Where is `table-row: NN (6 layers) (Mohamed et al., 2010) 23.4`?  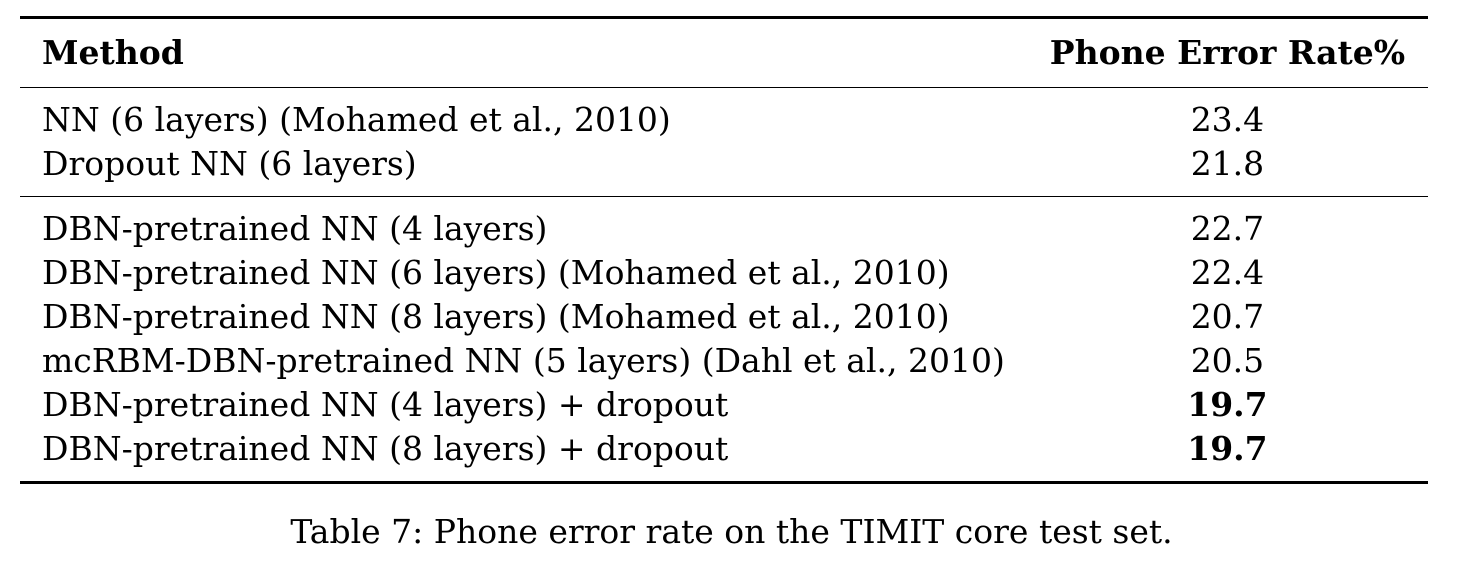
table-row: NN (6 layers) (Mohamed et al., 2010) 23.4 is located at coordinates (724, 115).